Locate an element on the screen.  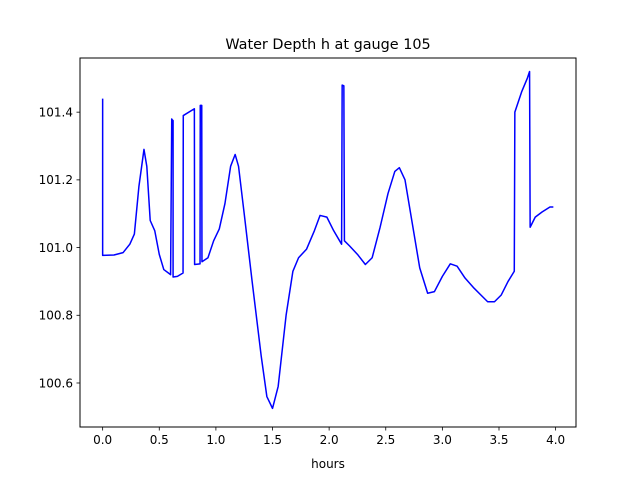
y-tick-label: 101.2 is located at coordinates (56, 180).